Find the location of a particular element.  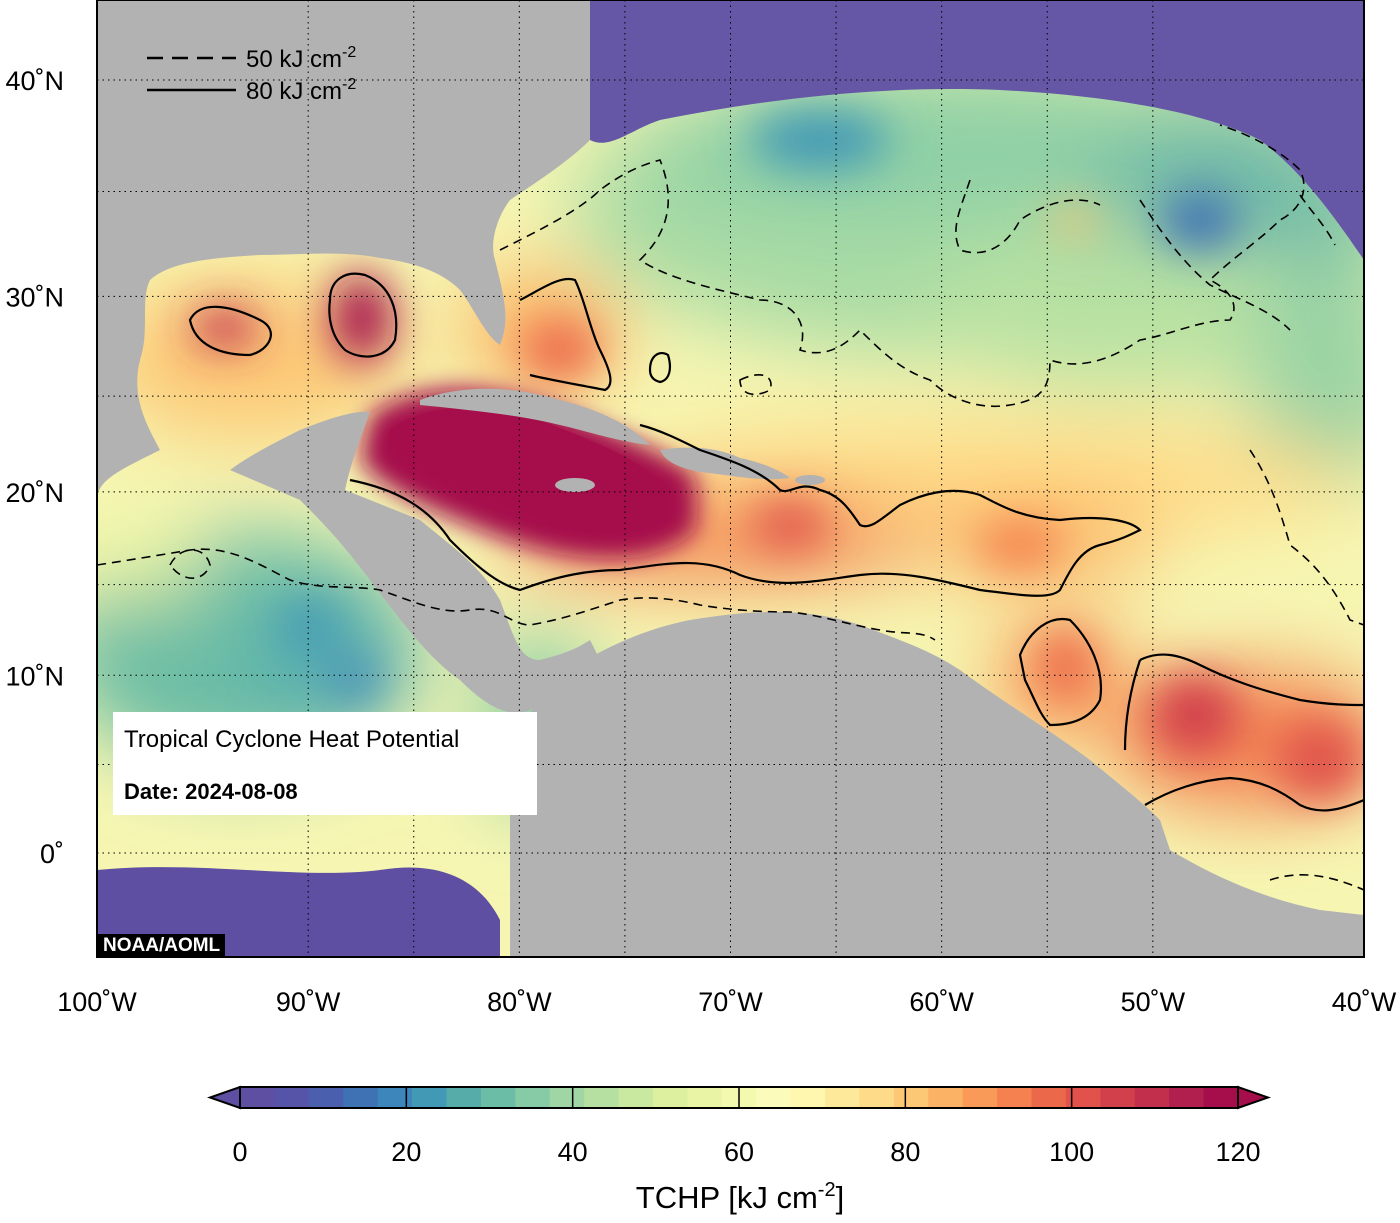

colorbar-tick-label: 0 is located at coordinates (239, 1152).